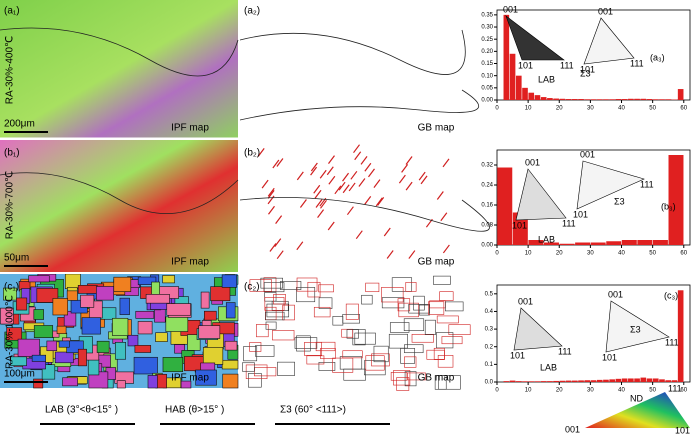 The width and height of the screenshot is (700, 440). I want to click on annotation: (a₃), so click(657, 57).